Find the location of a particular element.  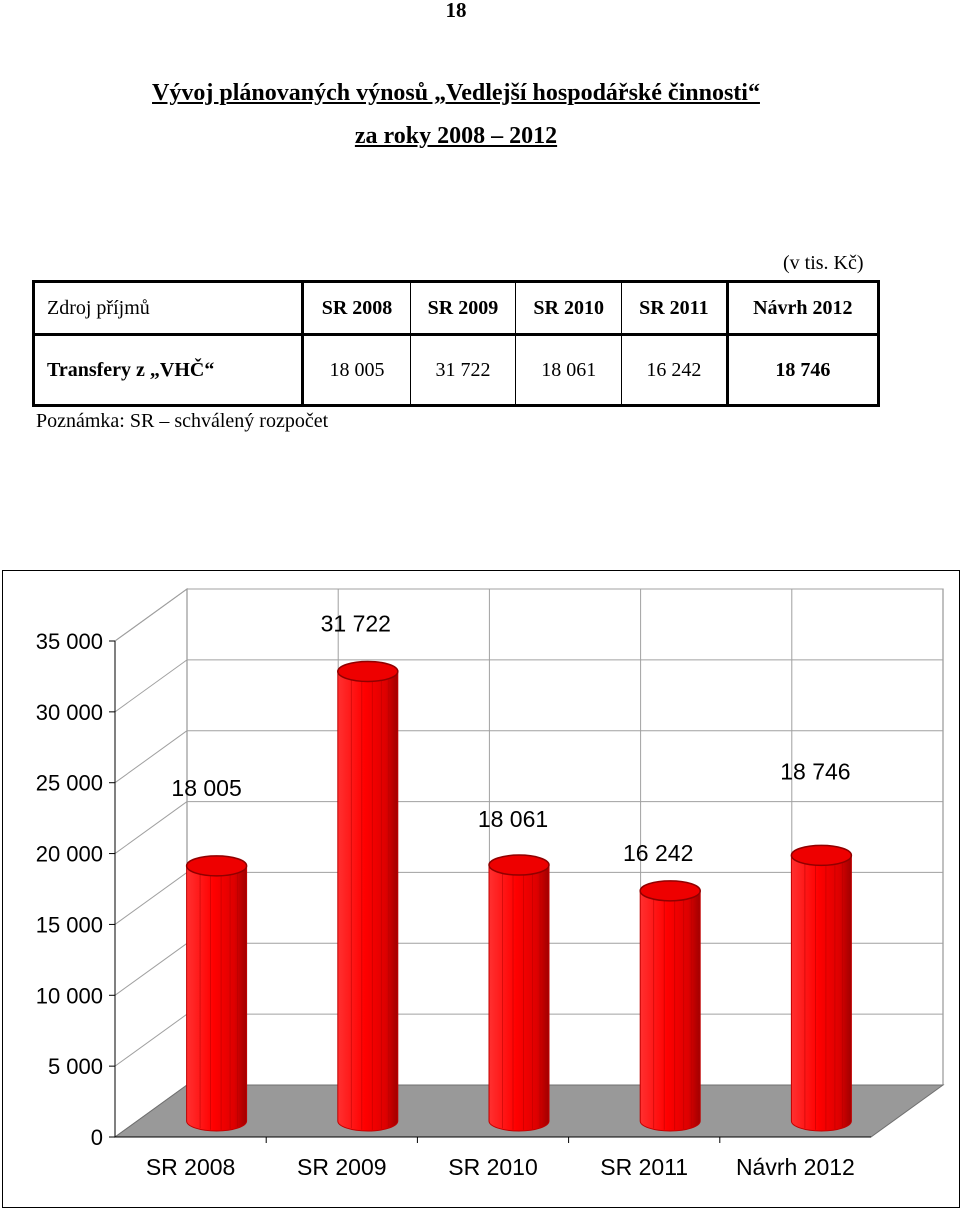

note: Poznámka: SR – schválený rozpočet is located at coordinates (182, 421).